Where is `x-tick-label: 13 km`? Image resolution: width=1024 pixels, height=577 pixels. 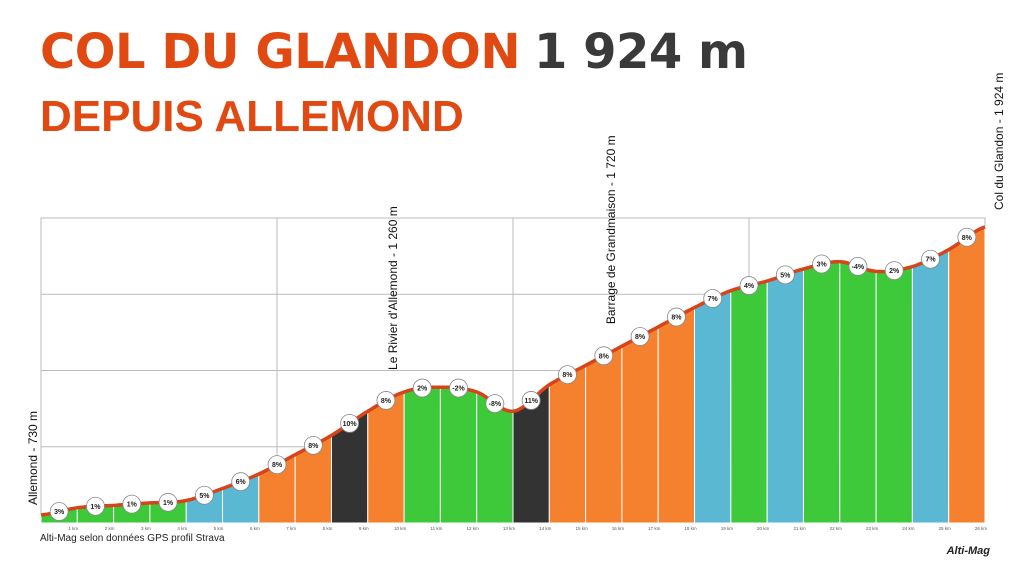 x-tick-label: 13 km is located at coordinates (509, 528).